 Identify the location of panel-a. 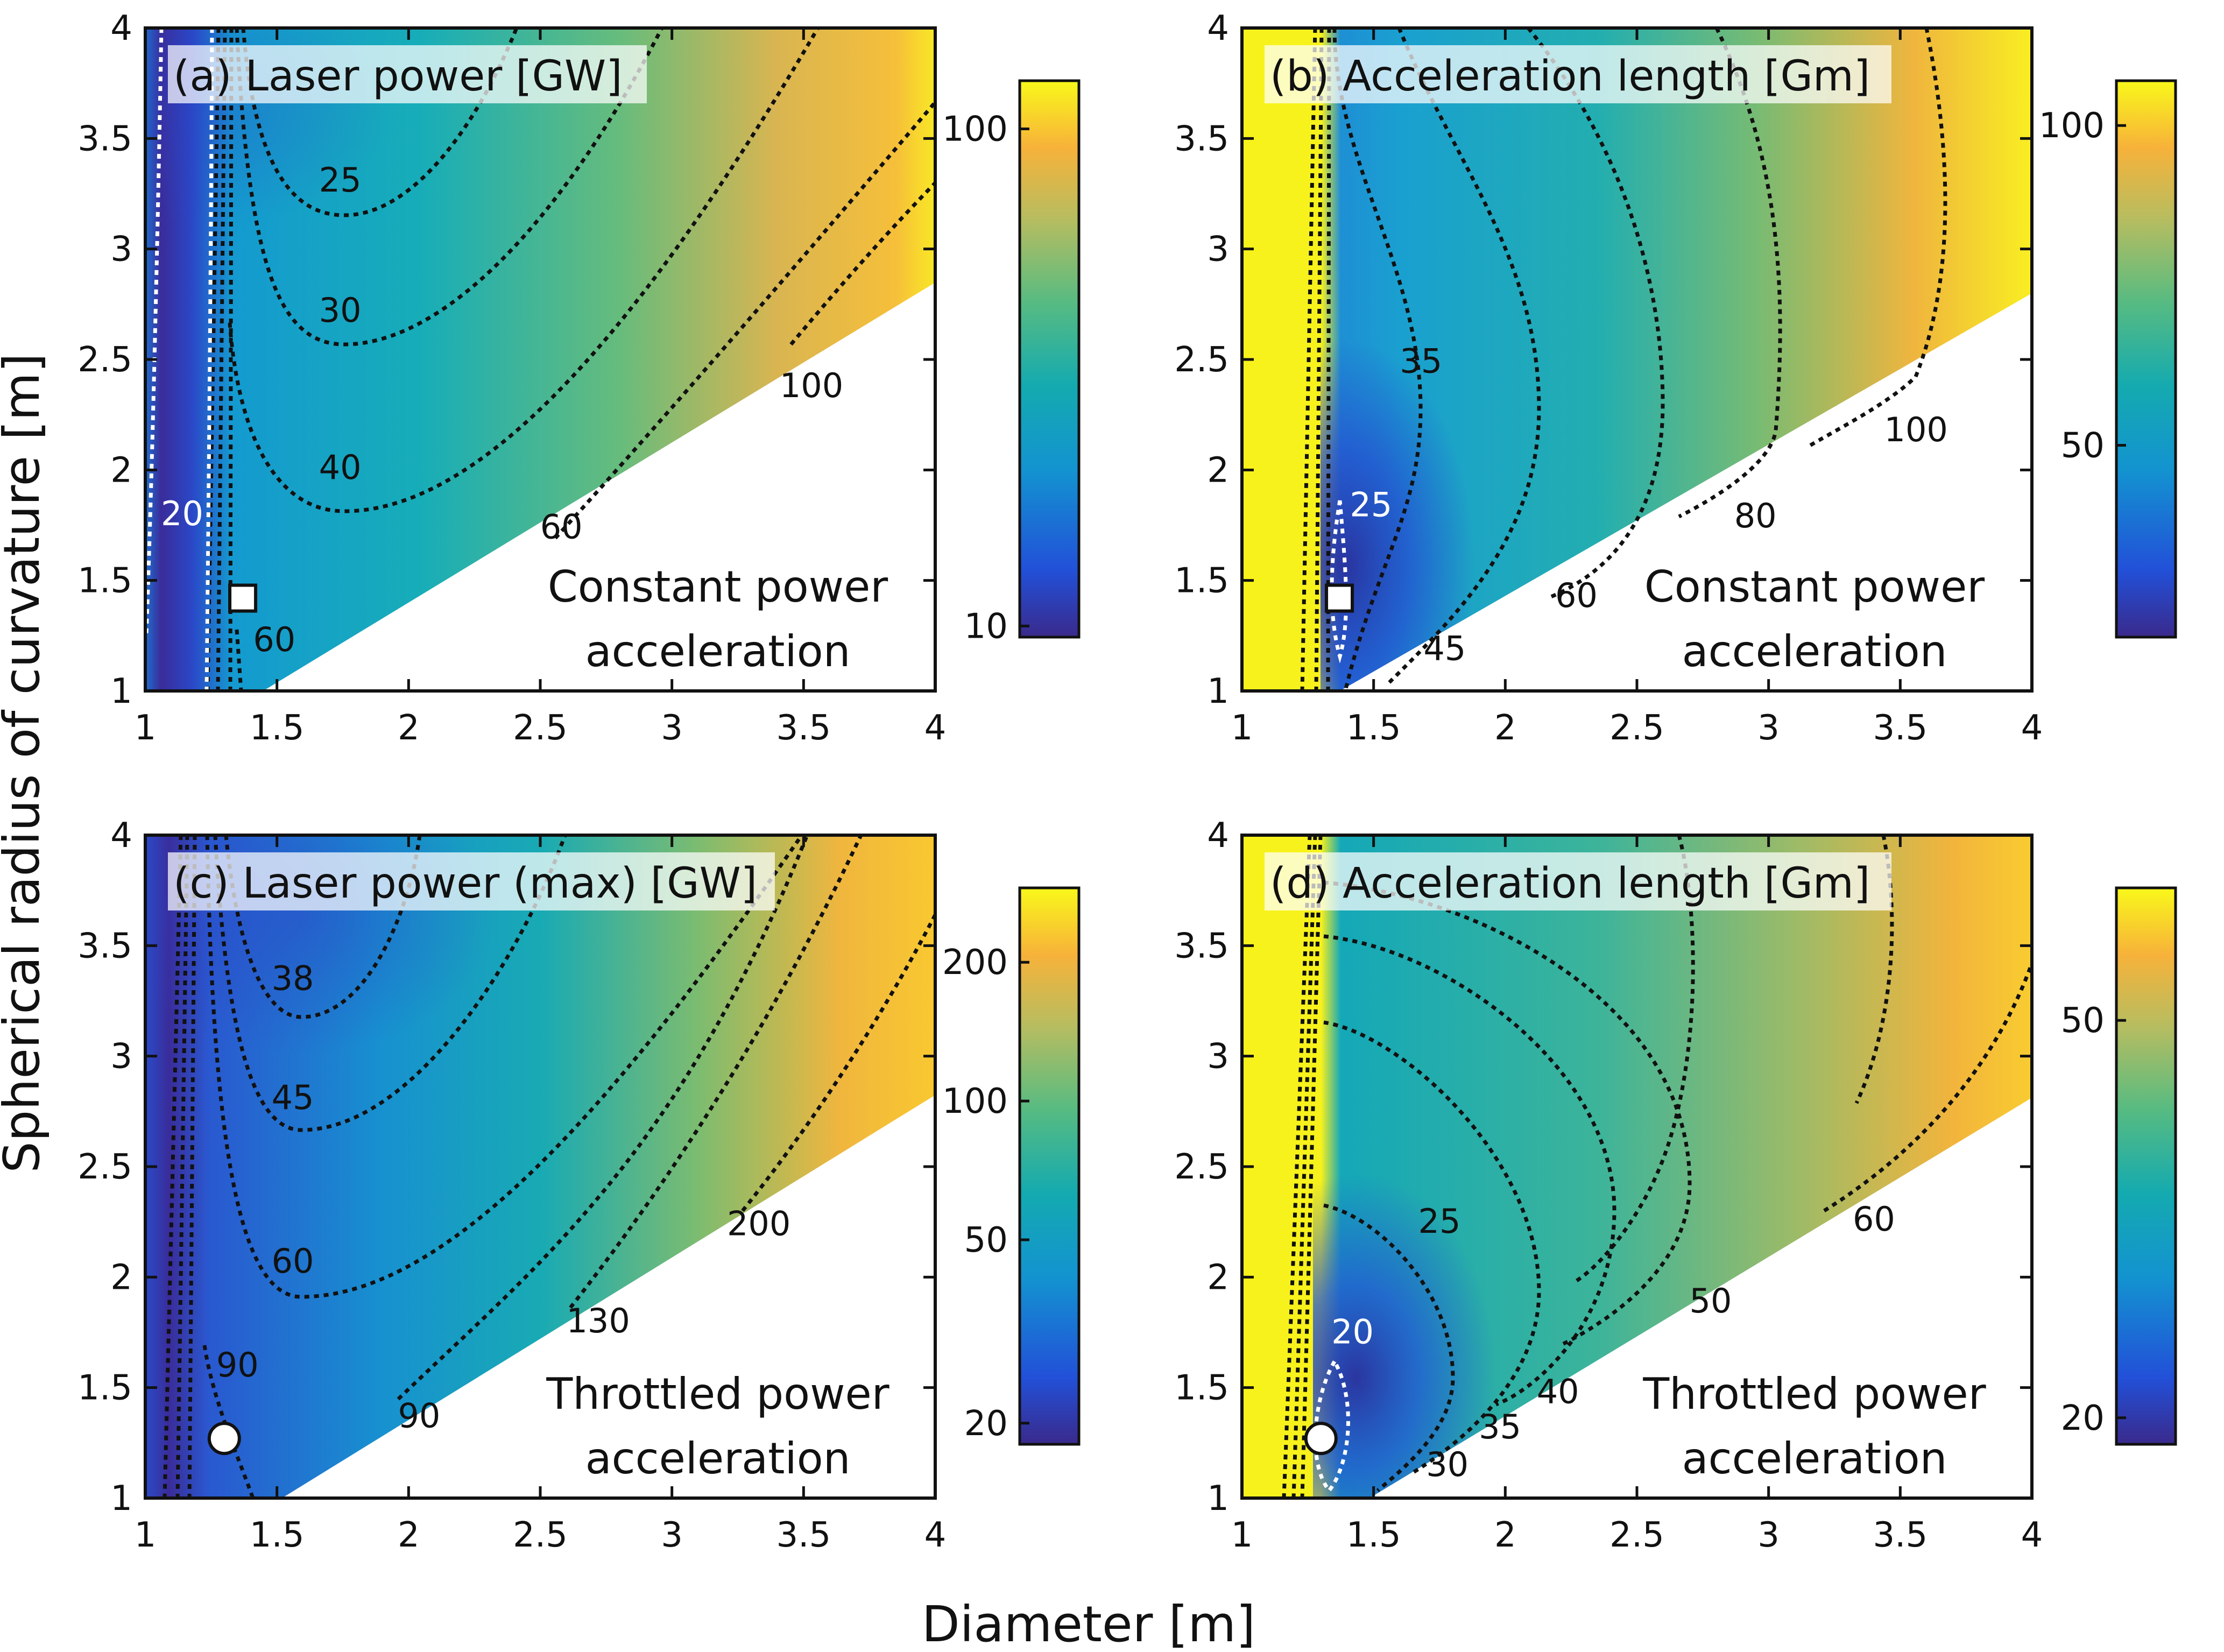
(540, 359).